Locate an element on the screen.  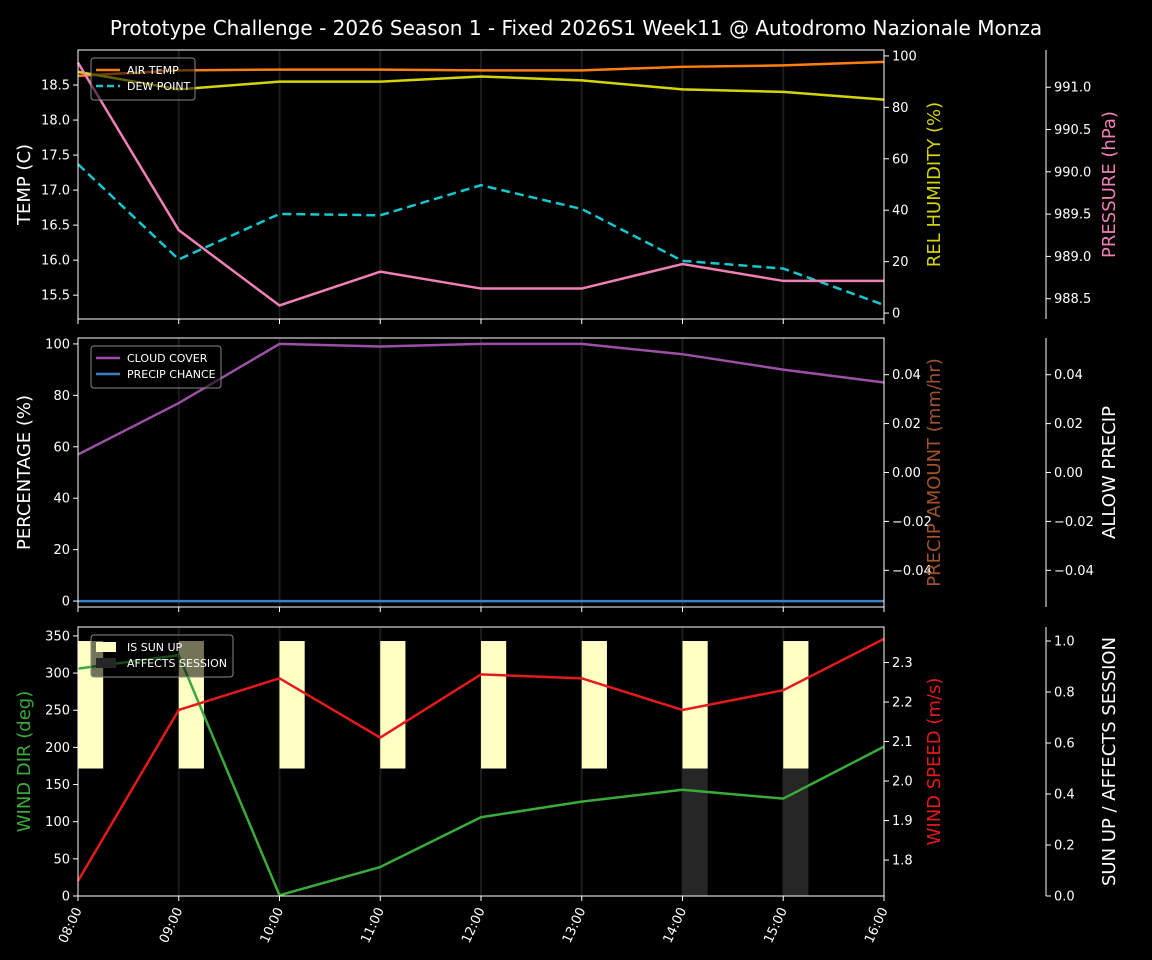
x-tick-label: 14:00 is located at coordinates (675, 925).